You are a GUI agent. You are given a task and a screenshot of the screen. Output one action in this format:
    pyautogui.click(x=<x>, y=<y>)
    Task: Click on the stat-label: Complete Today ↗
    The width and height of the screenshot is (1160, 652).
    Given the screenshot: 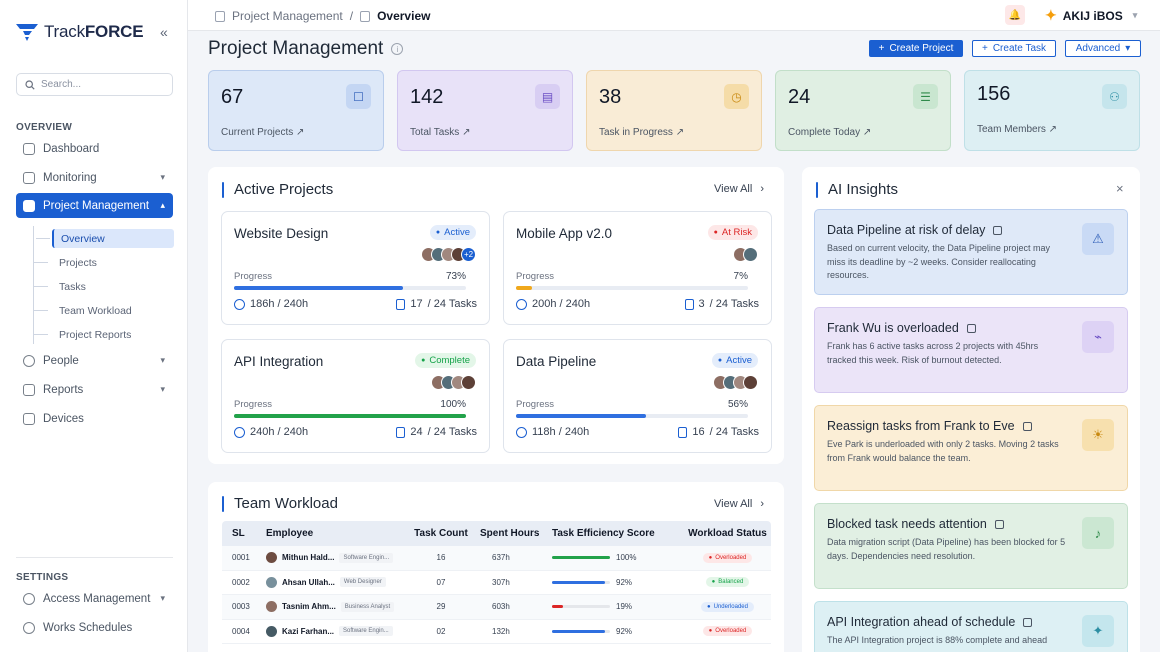 What is the action you would take?
    pyautogui.click(x=830, y=132)
    